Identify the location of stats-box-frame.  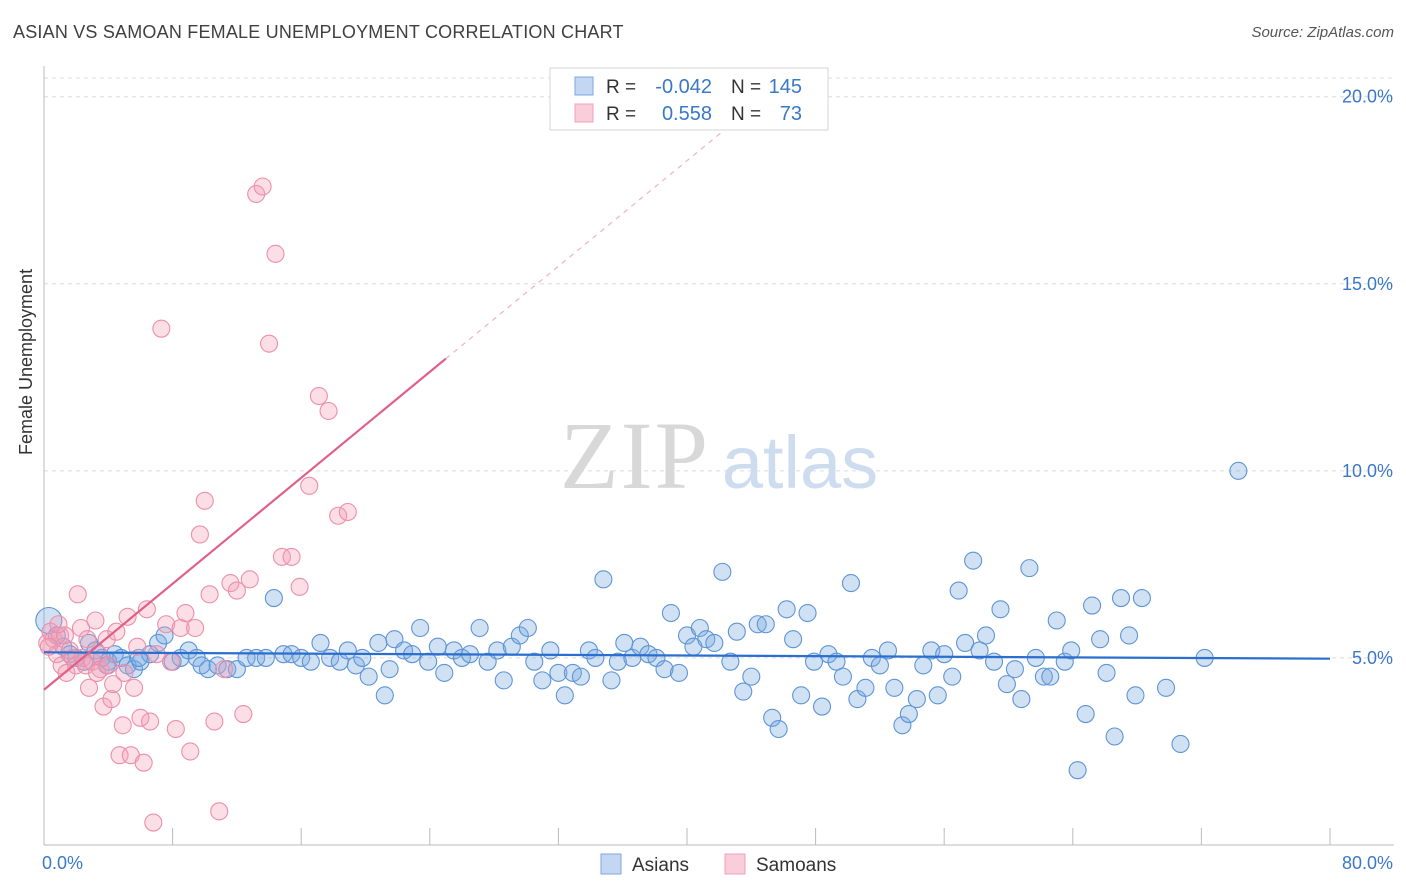
(689, 99).